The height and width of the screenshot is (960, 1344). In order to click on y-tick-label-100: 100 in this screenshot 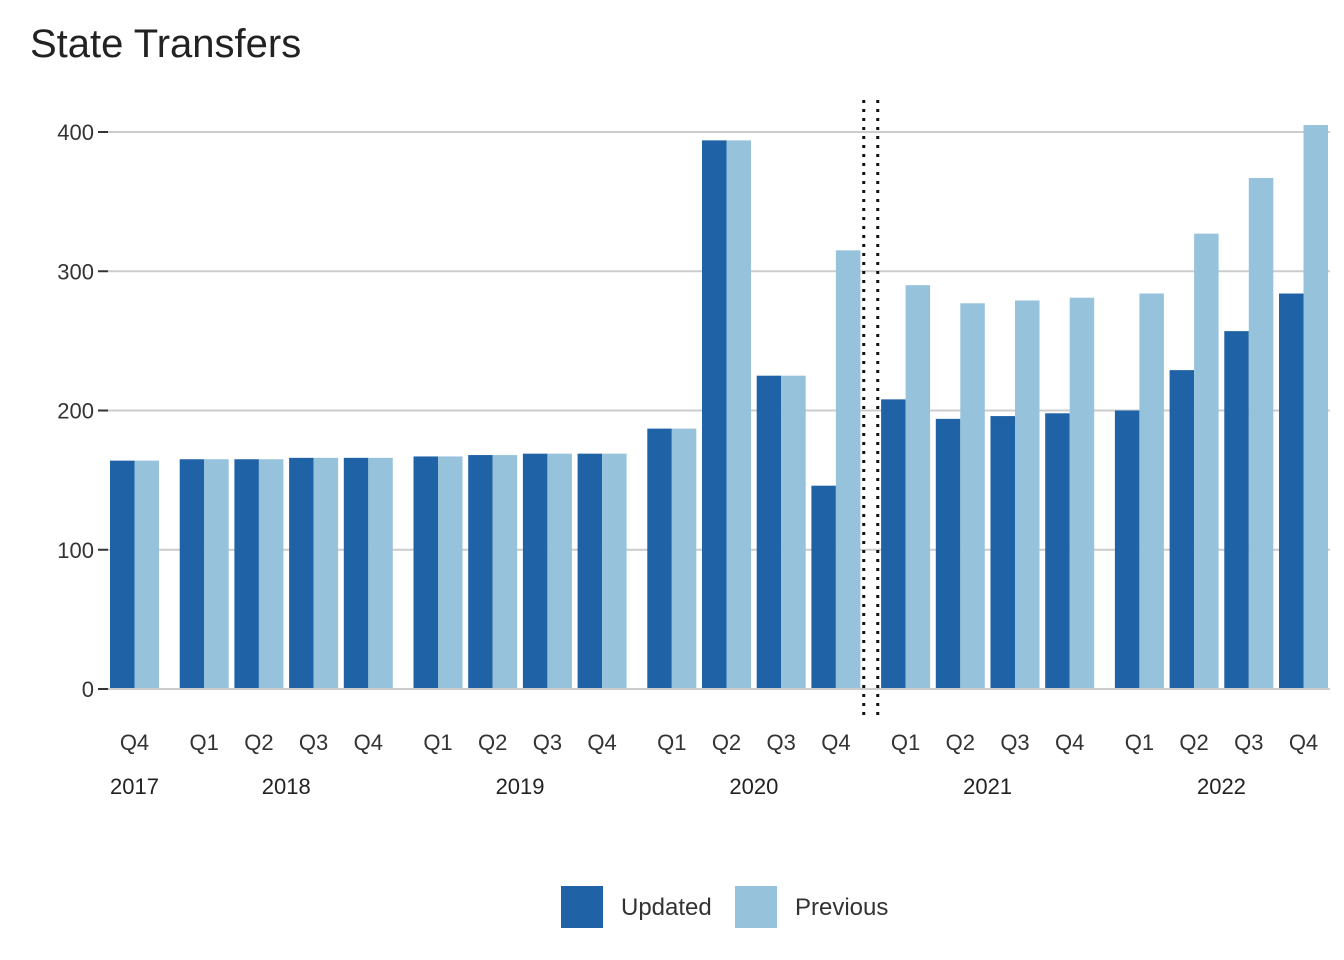, I will do `click(75, 550)`.